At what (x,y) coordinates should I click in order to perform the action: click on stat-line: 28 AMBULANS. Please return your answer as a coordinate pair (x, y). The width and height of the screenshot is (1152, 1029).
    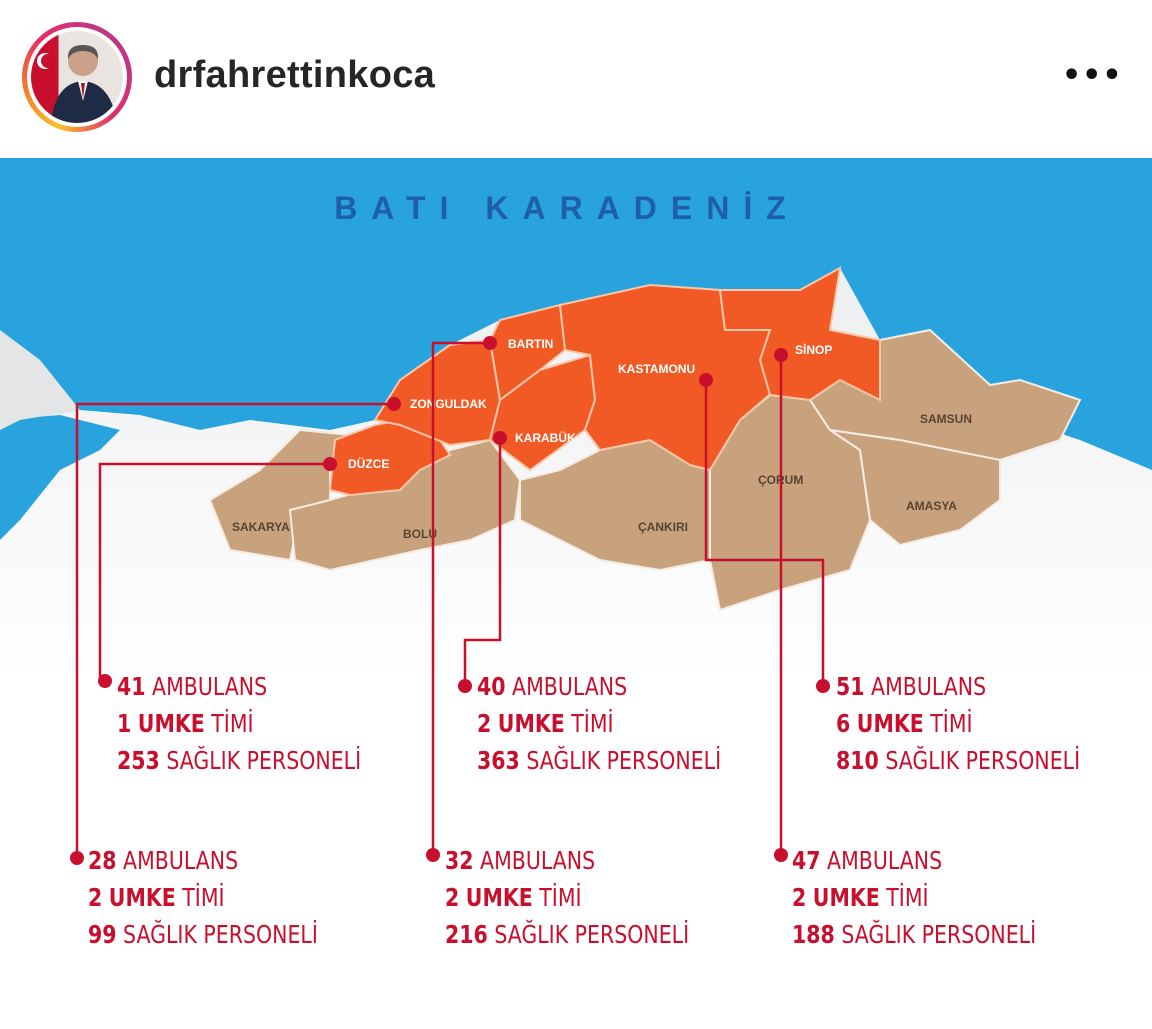
    Looking at the image, I should click on (203, 860).